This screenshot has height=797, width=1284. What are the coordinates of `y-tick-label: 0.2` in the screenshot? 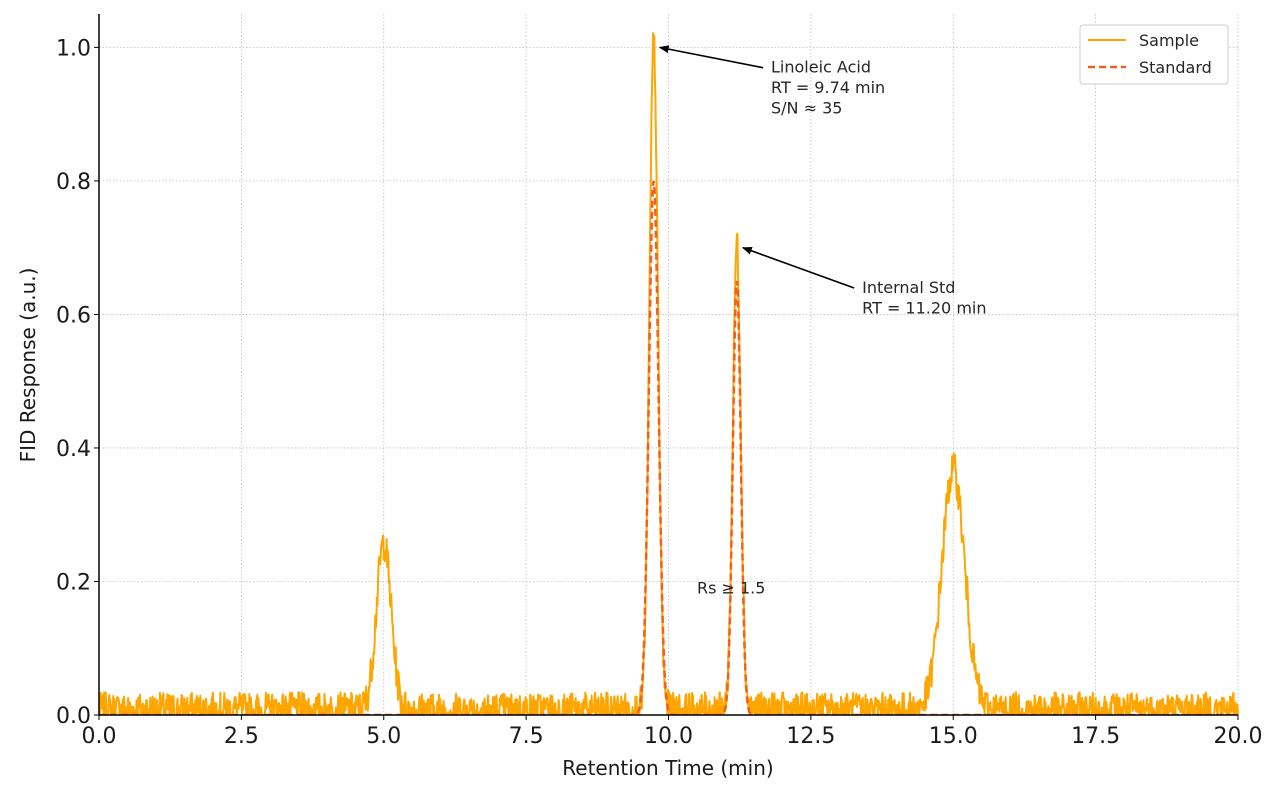 It's located at (73, 582).